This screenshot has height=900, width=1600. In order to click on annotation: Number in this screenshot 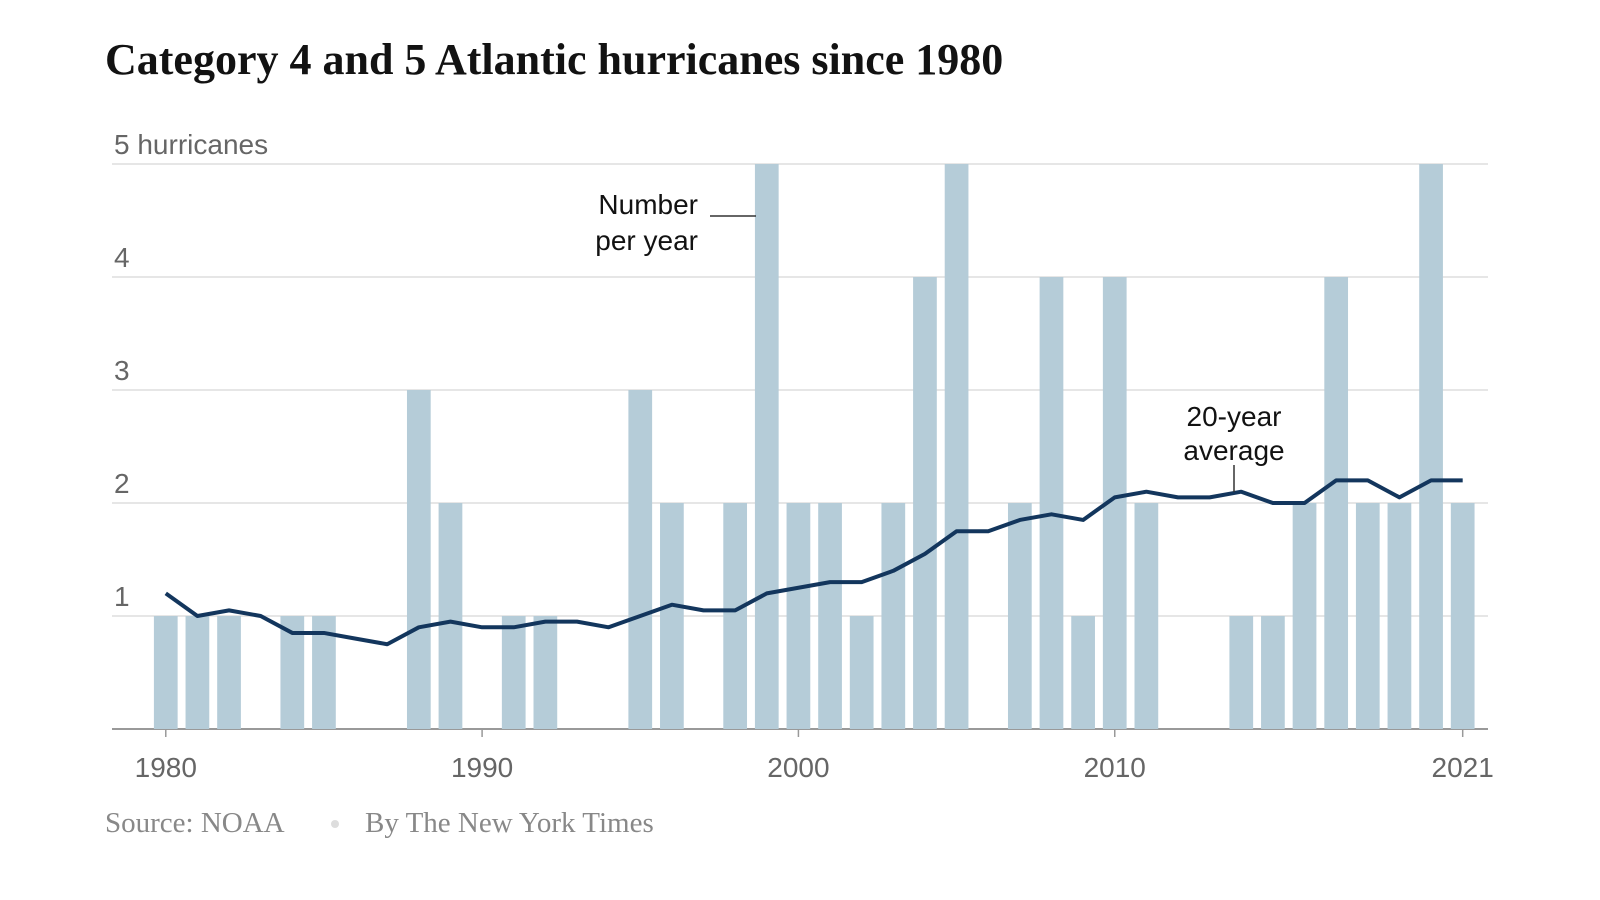, I will do `click(648, 204)`.